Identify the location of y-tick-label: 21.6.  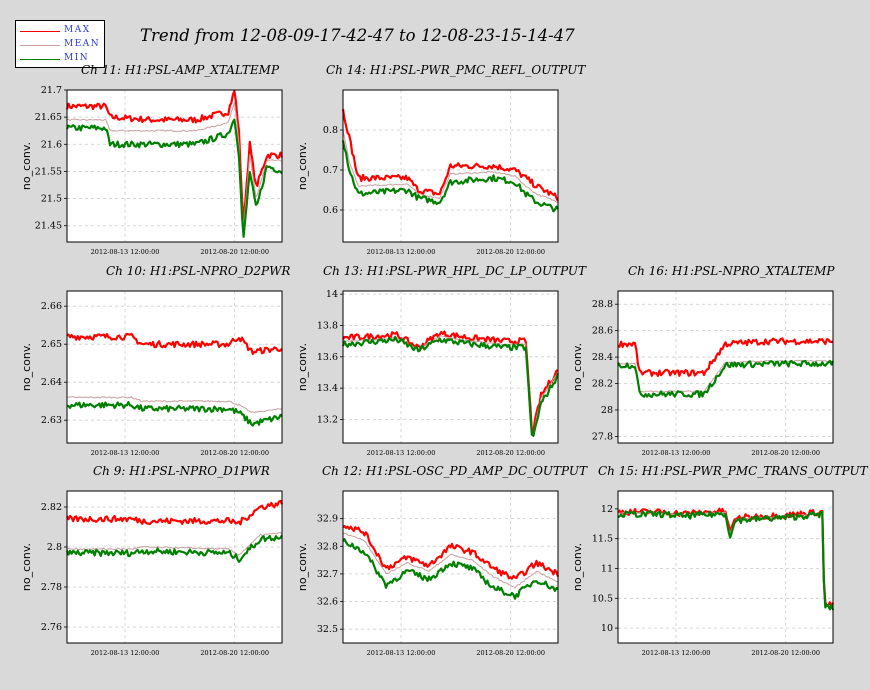
(51, 144).